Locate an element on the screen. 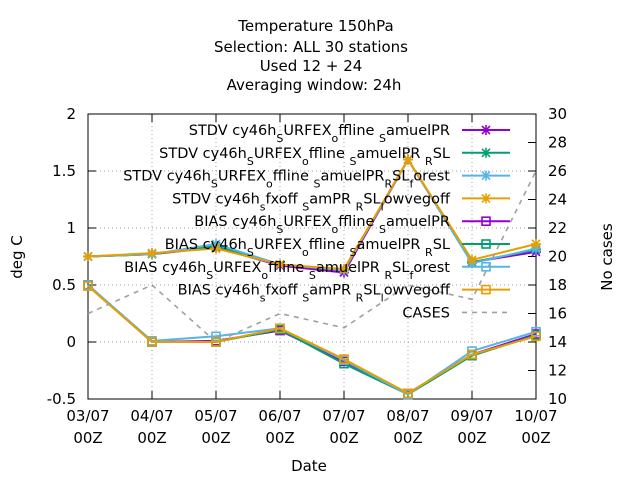 This screenshot has height=480, width=640. title-line-3: Used 12 + 24 is located at coordinates (311, 66).